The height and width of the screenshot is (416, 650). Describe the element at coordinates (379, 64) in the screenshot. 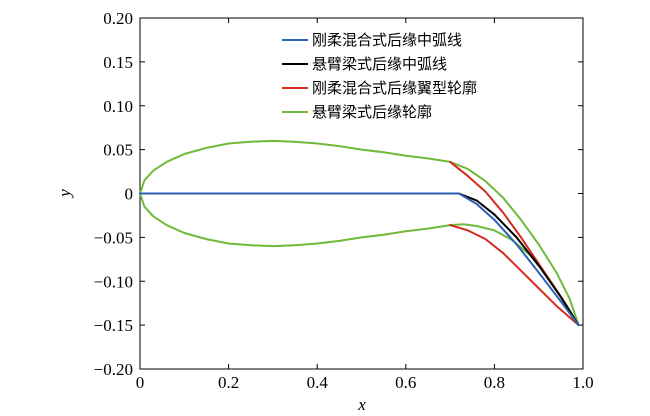

I see `legend-label-2: 悬臂梁式后缘中弧线` at that location.